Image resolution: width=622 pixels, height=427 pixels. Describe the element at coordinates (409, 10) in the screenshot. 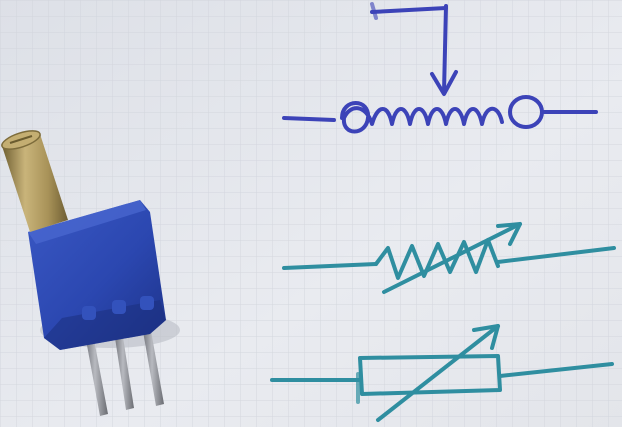

I see `wiper-top-line` at that location.